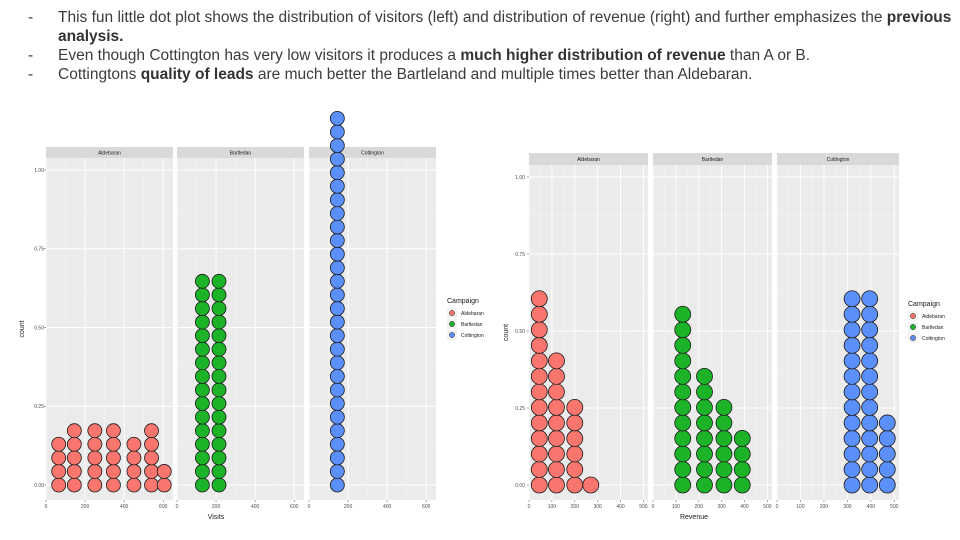 The image size is (960, 540). I want to click on bullet-emphasis: previous analysis., so click(505, 27).